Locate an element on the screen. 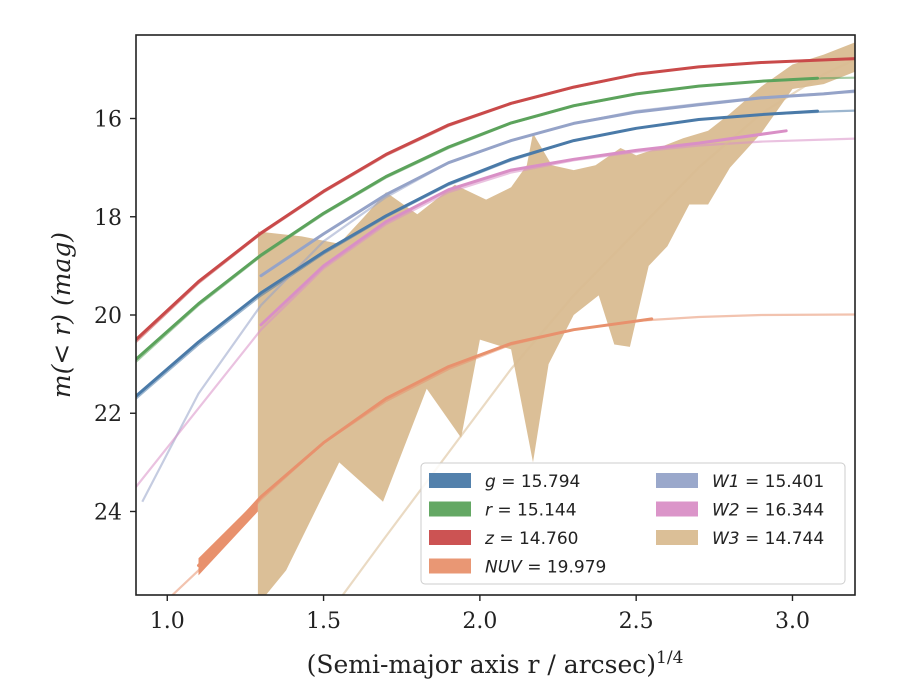 The image size is (900, 700). legend-swatch-w3 is located at coordinates (677, 537).